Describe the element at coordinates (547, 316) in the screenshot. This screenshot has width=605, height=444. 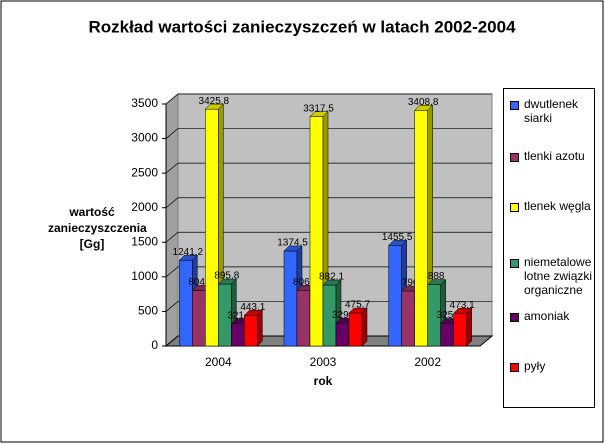
I see `legend-label: amoniak` at that location.